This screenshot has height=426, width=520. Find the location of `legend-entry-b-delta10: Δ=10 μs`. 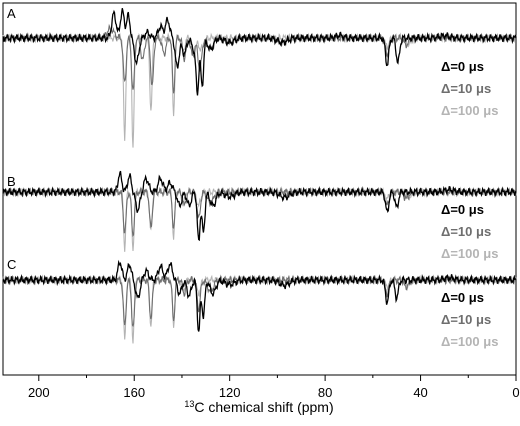

legend-entry-b-delta10: Δ=10 μs is located at coordinates (466, 231).